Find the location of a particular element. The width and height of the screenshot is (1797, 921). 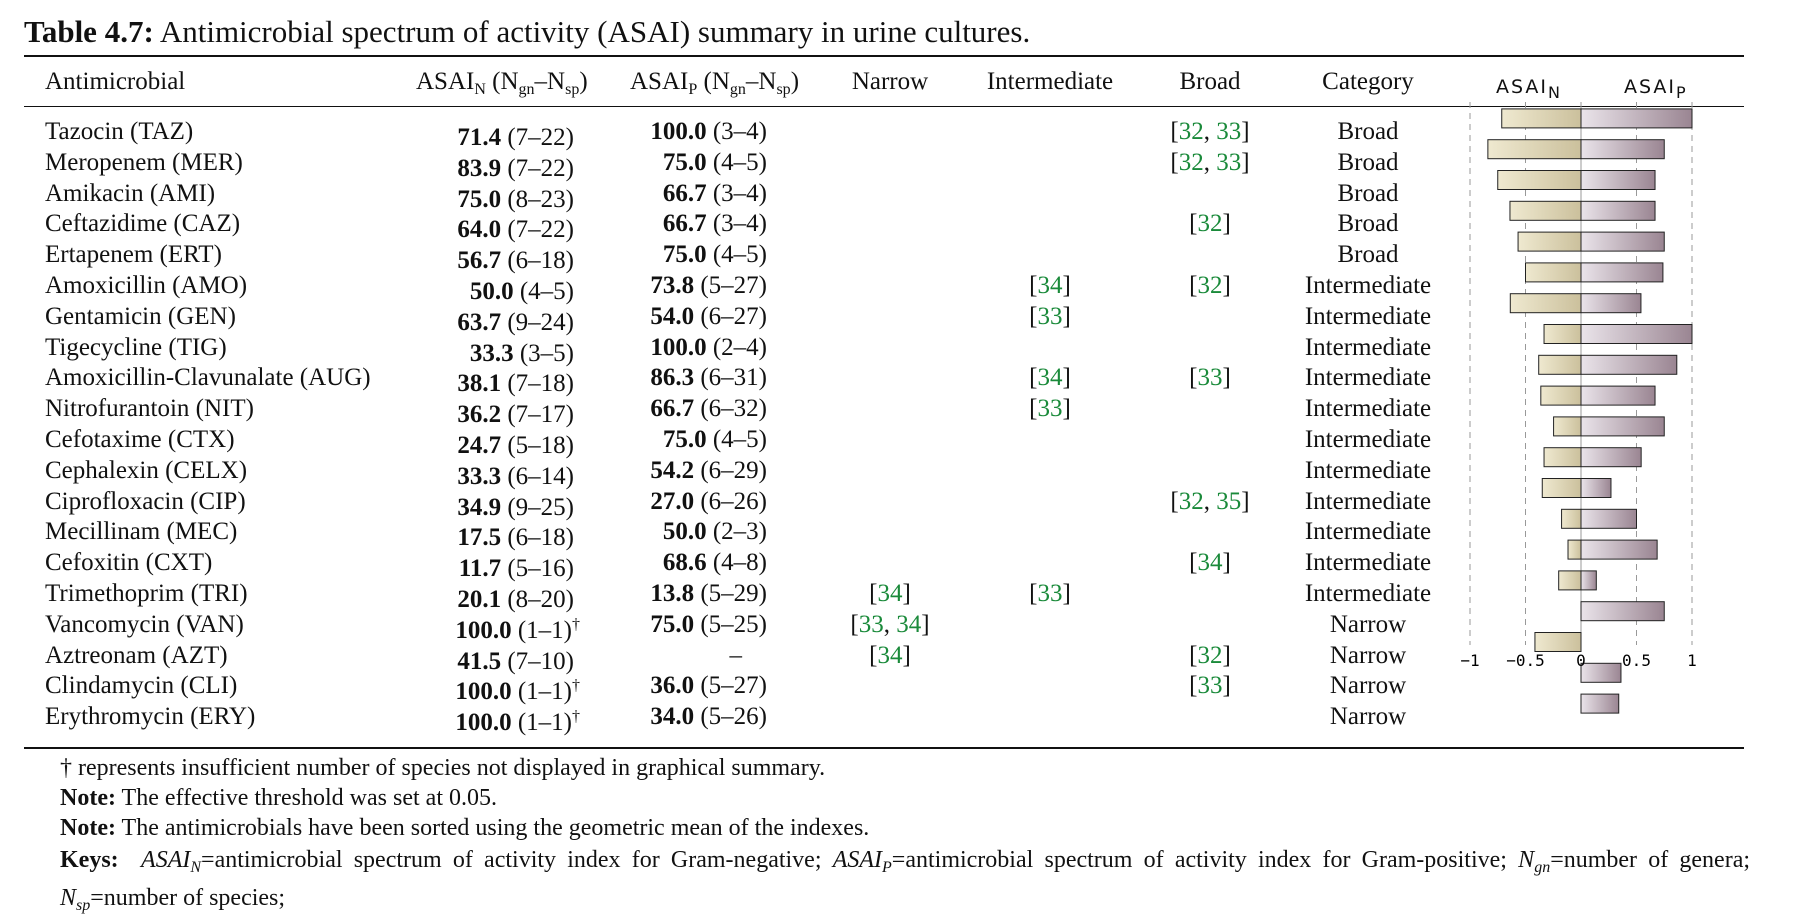

x-tick-label: −1 is located at coordinates (1469, 660).